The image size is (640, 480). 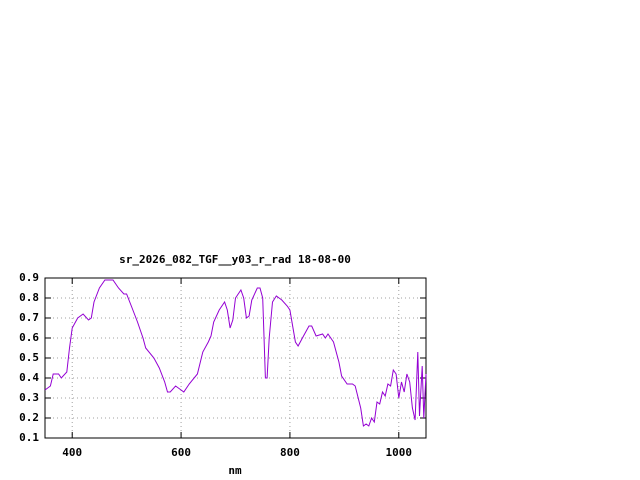 What do you see at coordinates (29, 397) in the screenshot?
I see `y-tick-label: 0.3` at bounding box center [29, 397].